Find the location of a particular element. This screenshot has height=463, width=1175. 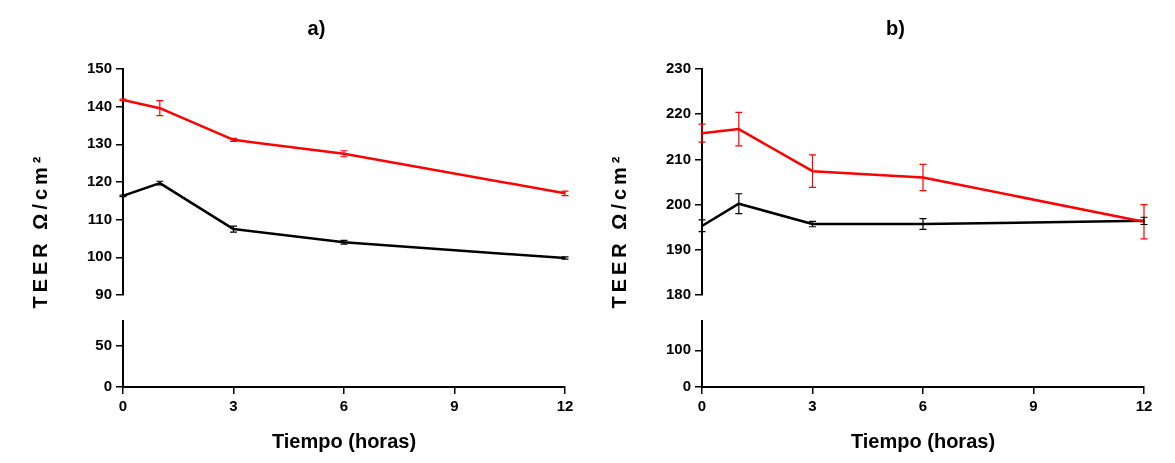

y-tick-label: 140 is located at coordinates (99, 105).